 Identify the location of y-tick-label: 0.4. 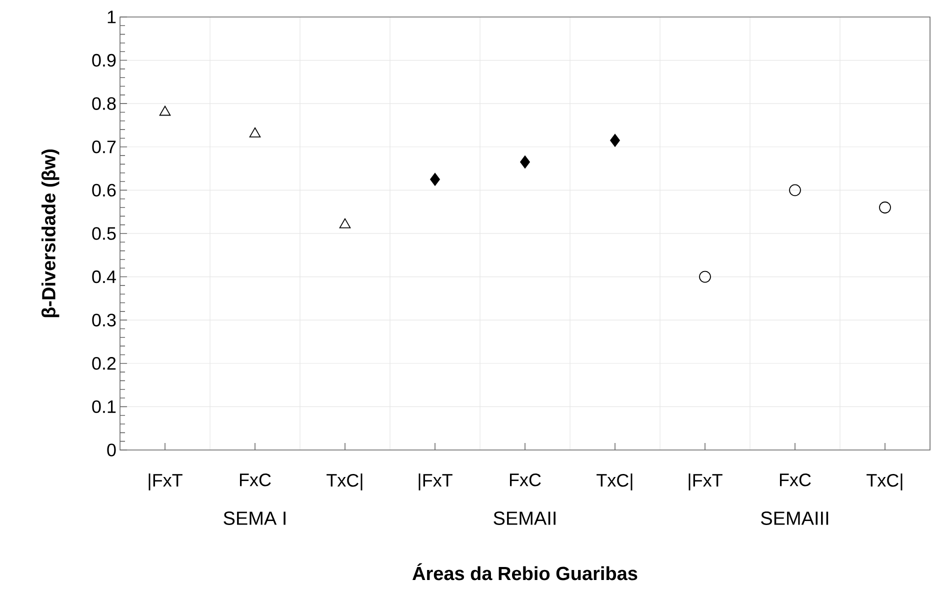
(104, 277).